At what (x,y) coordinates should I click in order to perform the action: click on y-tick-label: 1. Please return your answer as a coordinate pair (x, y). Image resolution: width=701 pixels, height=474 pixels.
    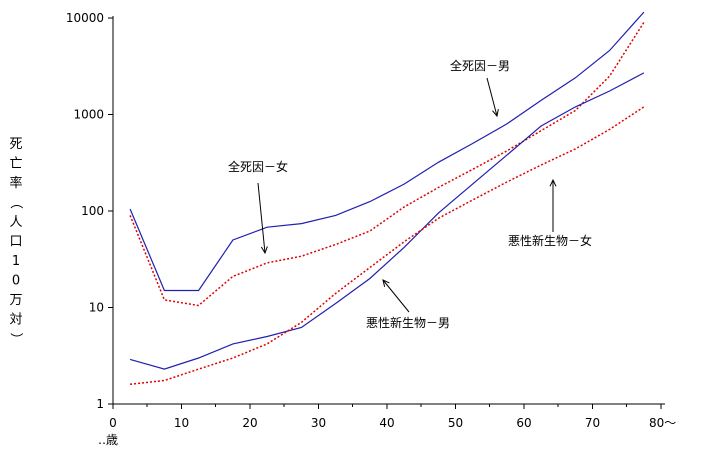
    Looking at the image, I should click on (100, 404).